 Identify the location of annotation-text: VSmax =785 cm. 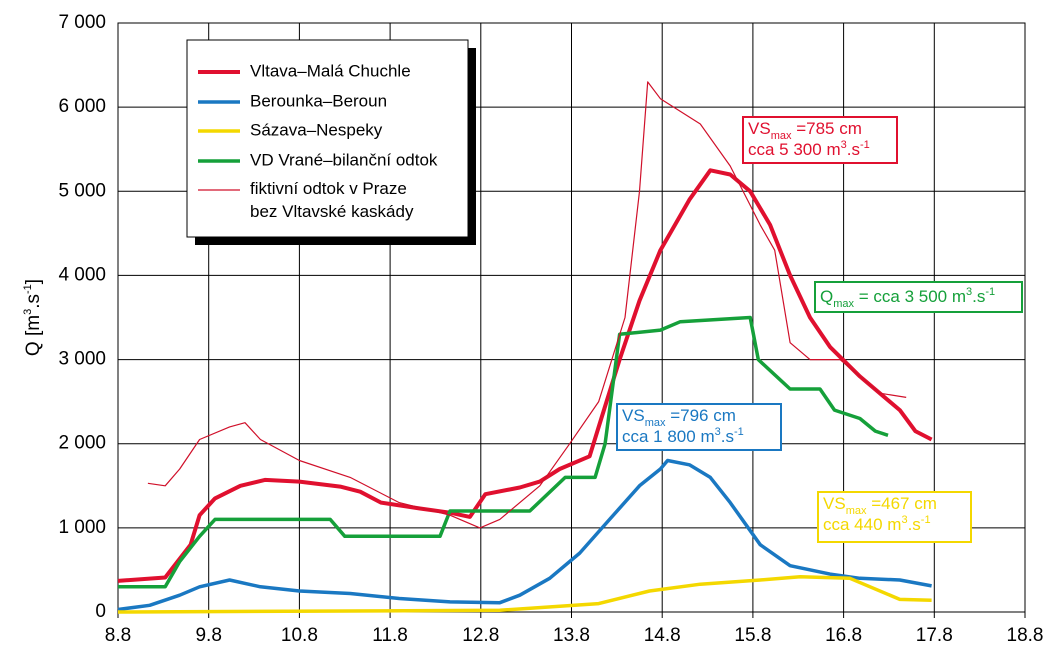
(805, 130).